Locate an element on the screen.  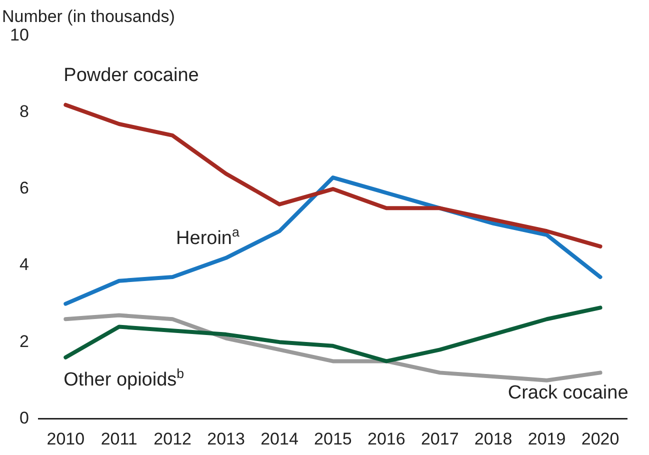
x-tick-label: 2017 is located at coordinates (439, 438).